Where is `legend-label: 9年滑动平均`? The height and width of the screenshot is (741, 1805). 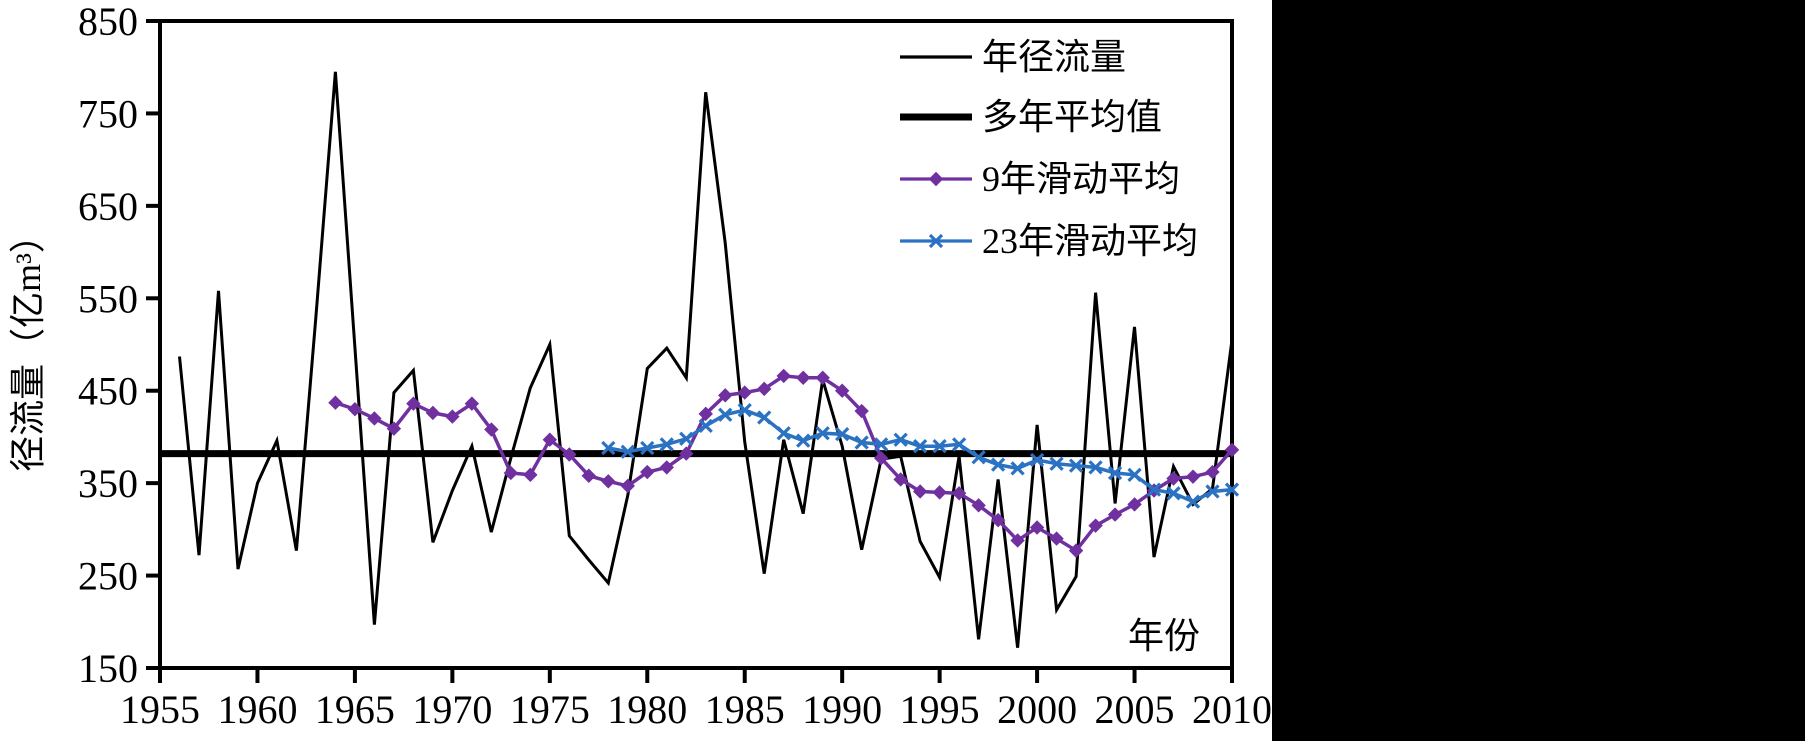 legend-label: 9年滑动平均 is located at coordinates (1081, 179).